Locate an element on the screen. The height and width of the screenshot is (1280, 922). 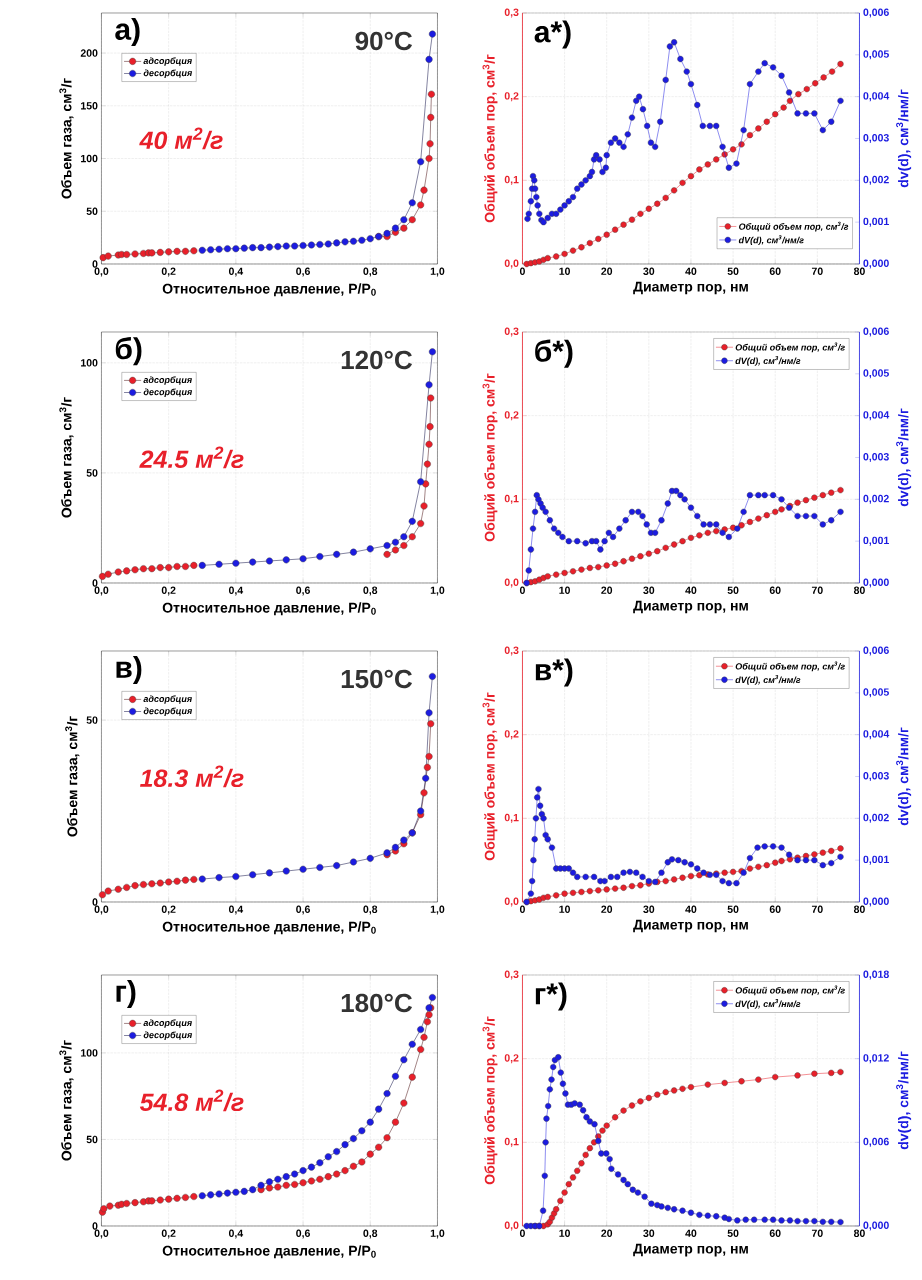
annotation: в) is located at coordinates (129, 669).